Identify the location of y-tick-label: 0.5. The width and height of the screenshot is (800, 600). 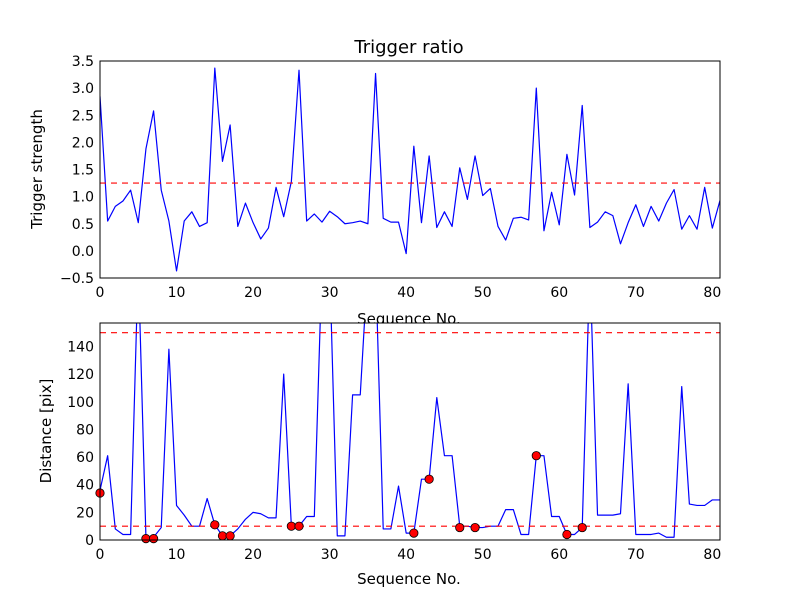
(83, 225).